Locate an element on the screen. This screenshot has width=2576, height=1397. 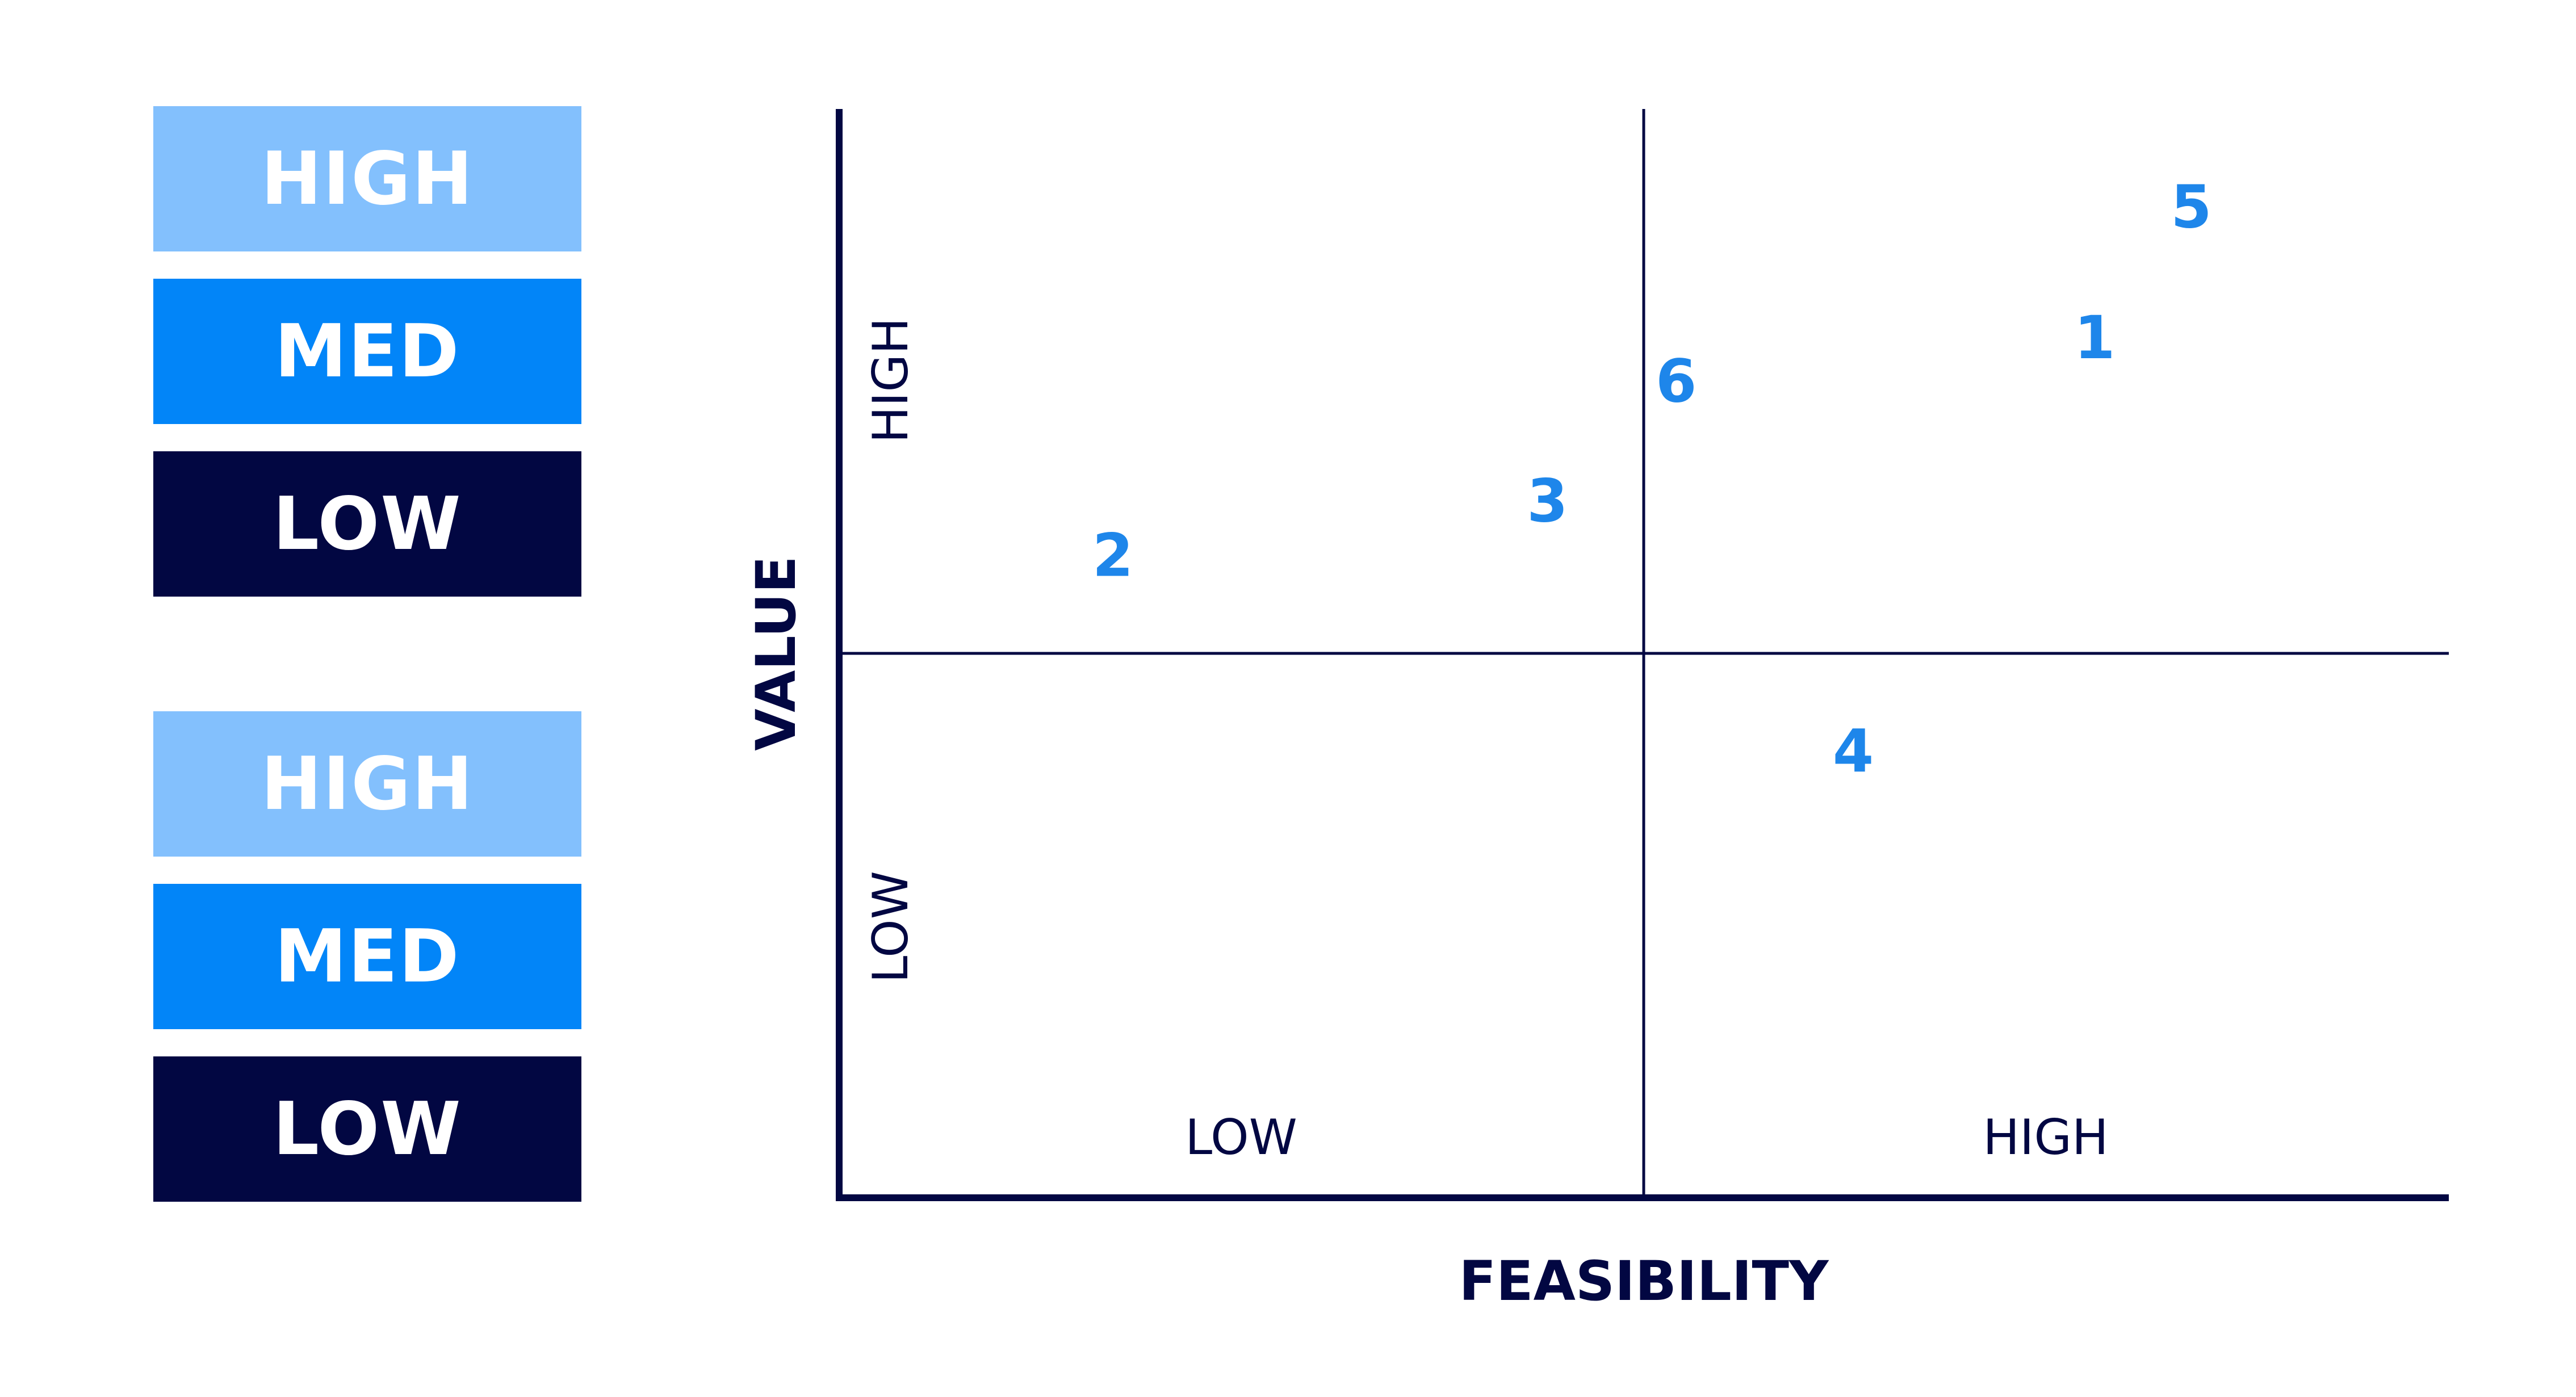
x-axis-title: FEASIBILITY is located at coordinates (1644, 1281).